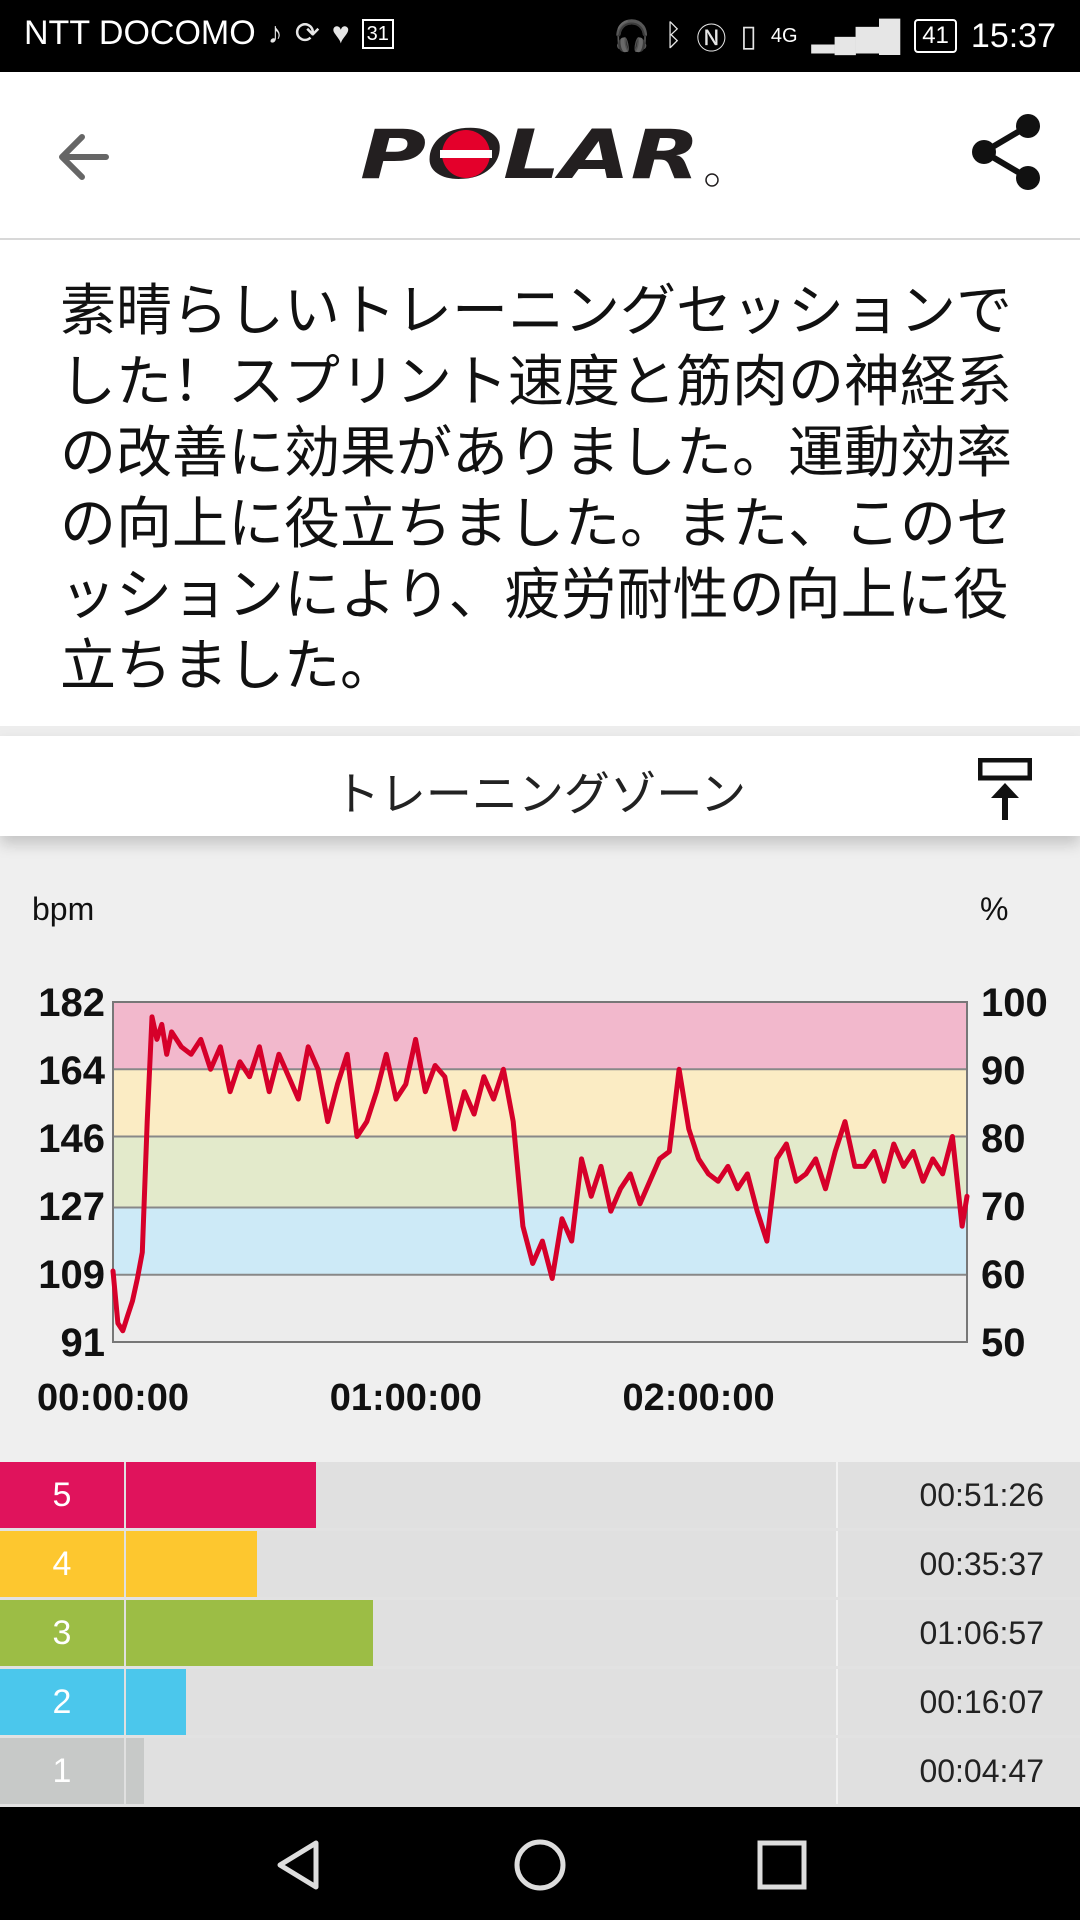 This screenshot has width=1080, height=1920. Describe the element at coordinates (1013, 35) in the screenshot. I see `clock: 15:37` at that location.